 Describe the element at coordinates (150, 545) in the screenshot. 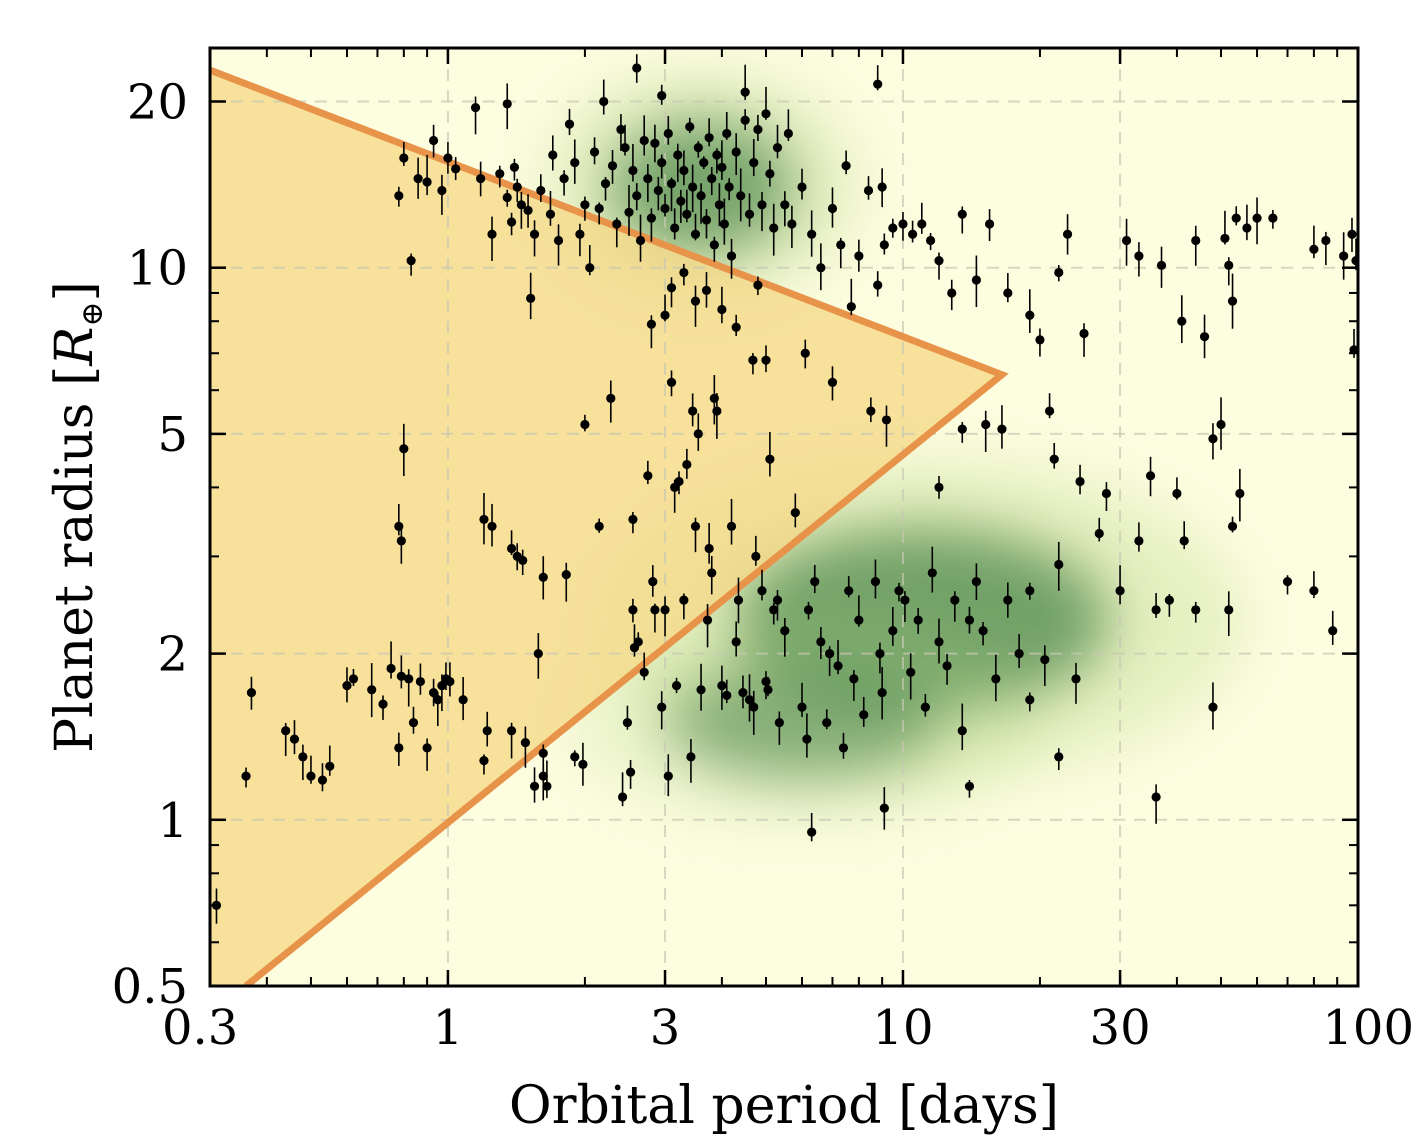

I see `y-tick-labels: 0.5 1 2 5 10 20` at that location.